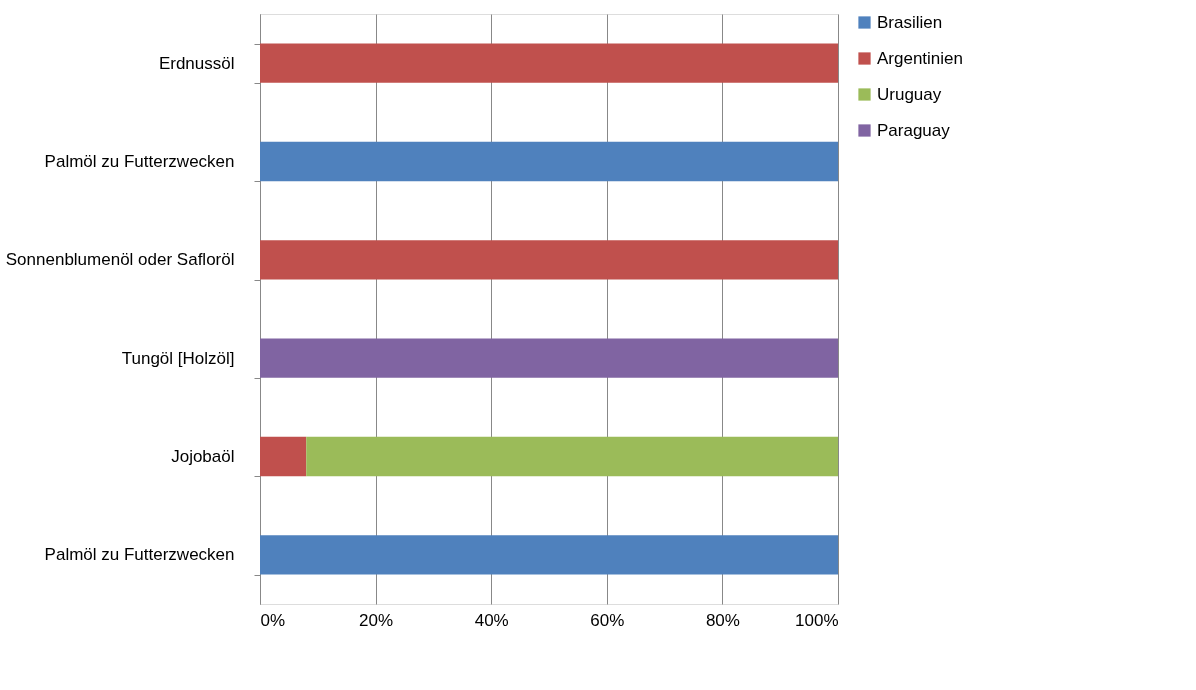 The width and height of the screenshot is (1196, 690). Describe the element at coordinates (203, 456) in the screenshot. I see `y-tick-label: Jojobaöl` at that location.